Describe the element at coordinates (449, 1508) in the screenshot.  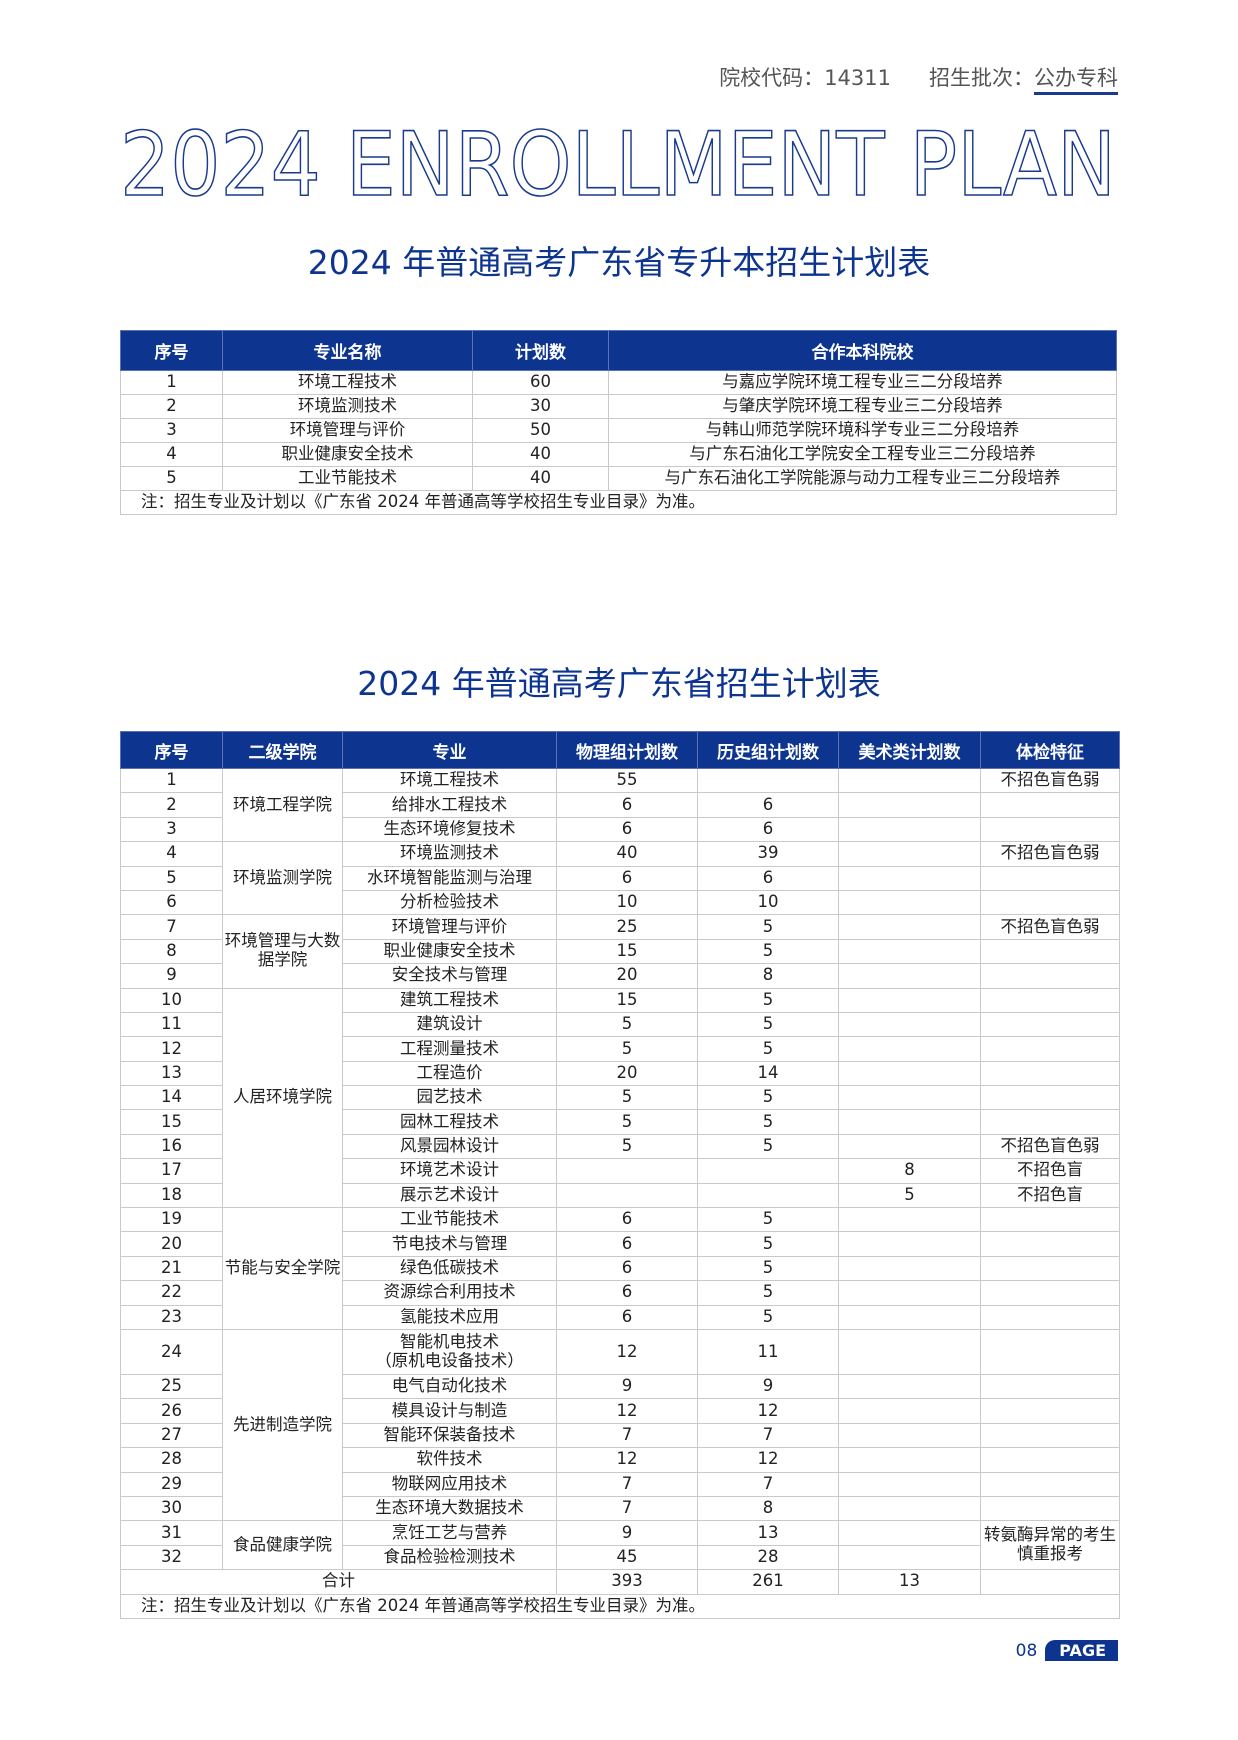
I see `major-name: 生态环境大数据技术` at that location.